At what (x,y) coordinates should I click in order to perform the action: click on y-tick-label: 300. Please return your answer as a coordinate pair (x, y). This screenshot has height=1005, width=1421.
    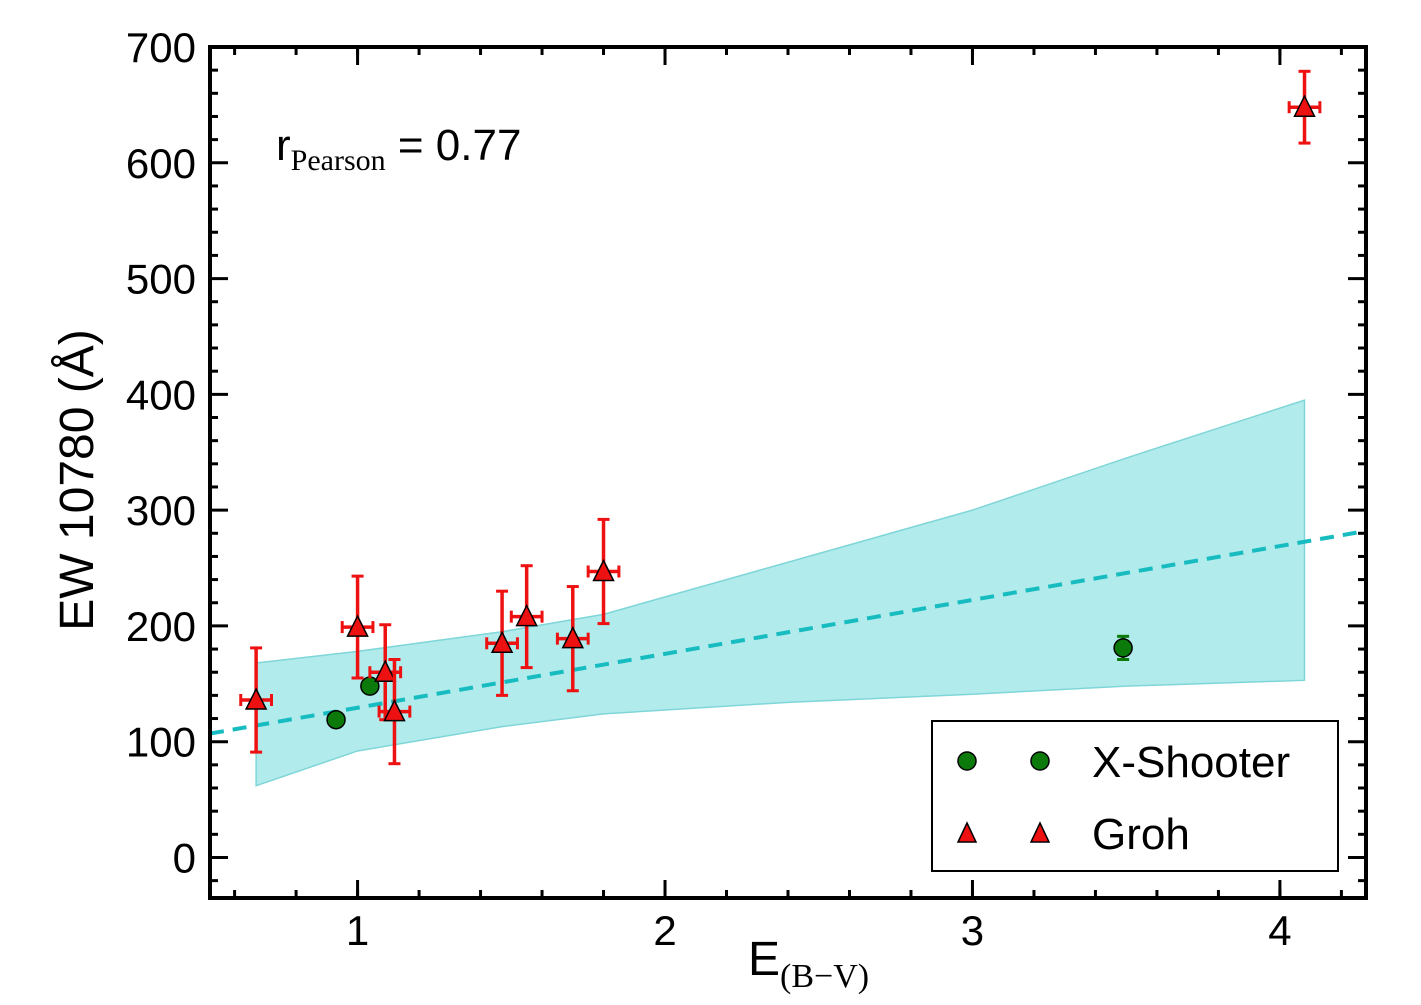
    Looking at the image, I should click on (161, 510).